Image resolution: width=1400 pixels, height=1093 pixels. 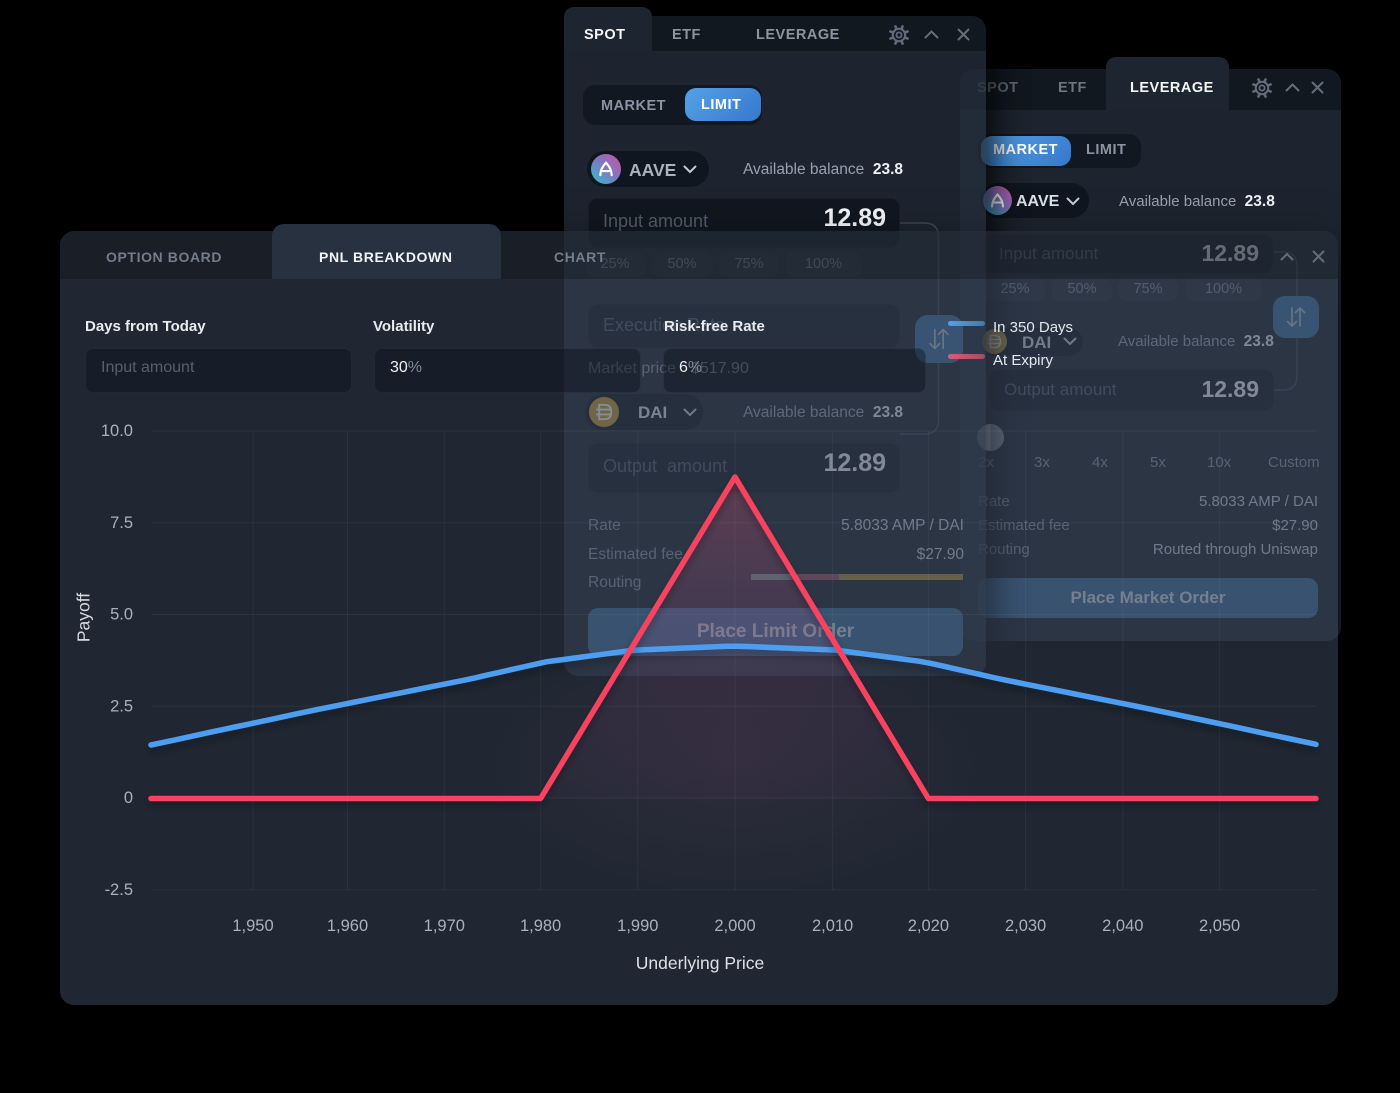 What do you see at coordinates (928, 926) in the screenshot?
I see `svg-text: 2,020` at bounding box center [928, 926].